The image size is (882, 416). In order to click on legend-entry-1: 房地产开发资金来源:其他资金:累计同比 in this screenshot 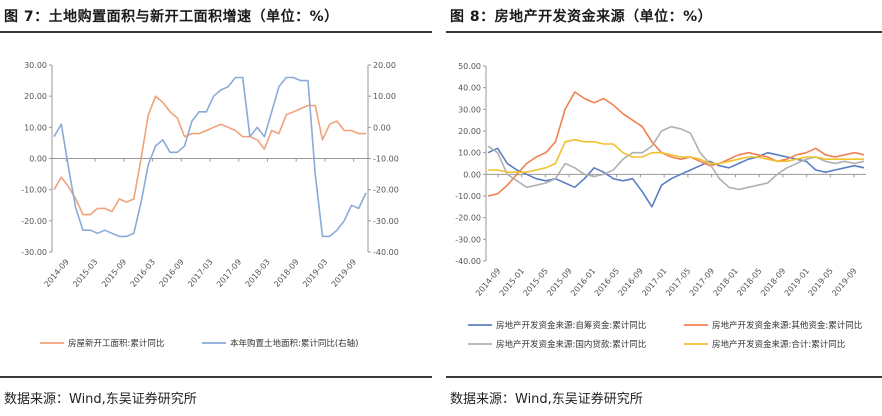, I will do `click(787, 325)`.